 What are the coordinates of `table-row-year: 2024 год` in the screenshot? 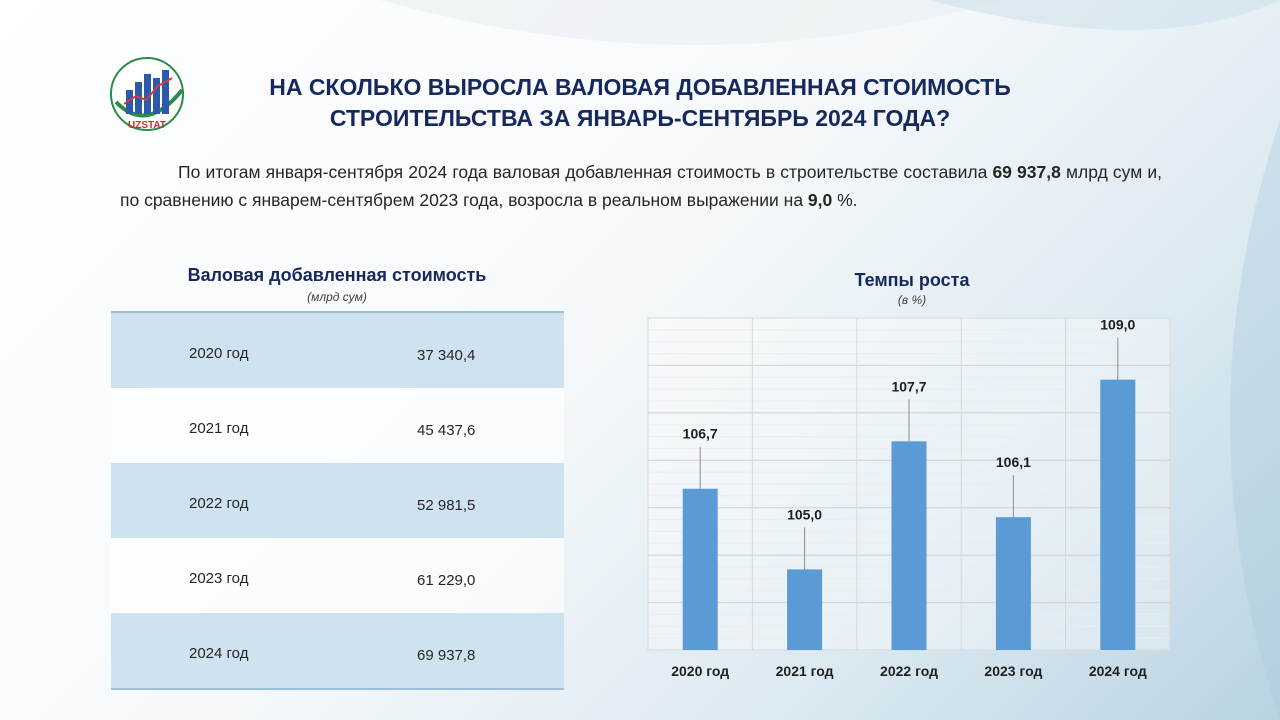 It's located at (219, 653).